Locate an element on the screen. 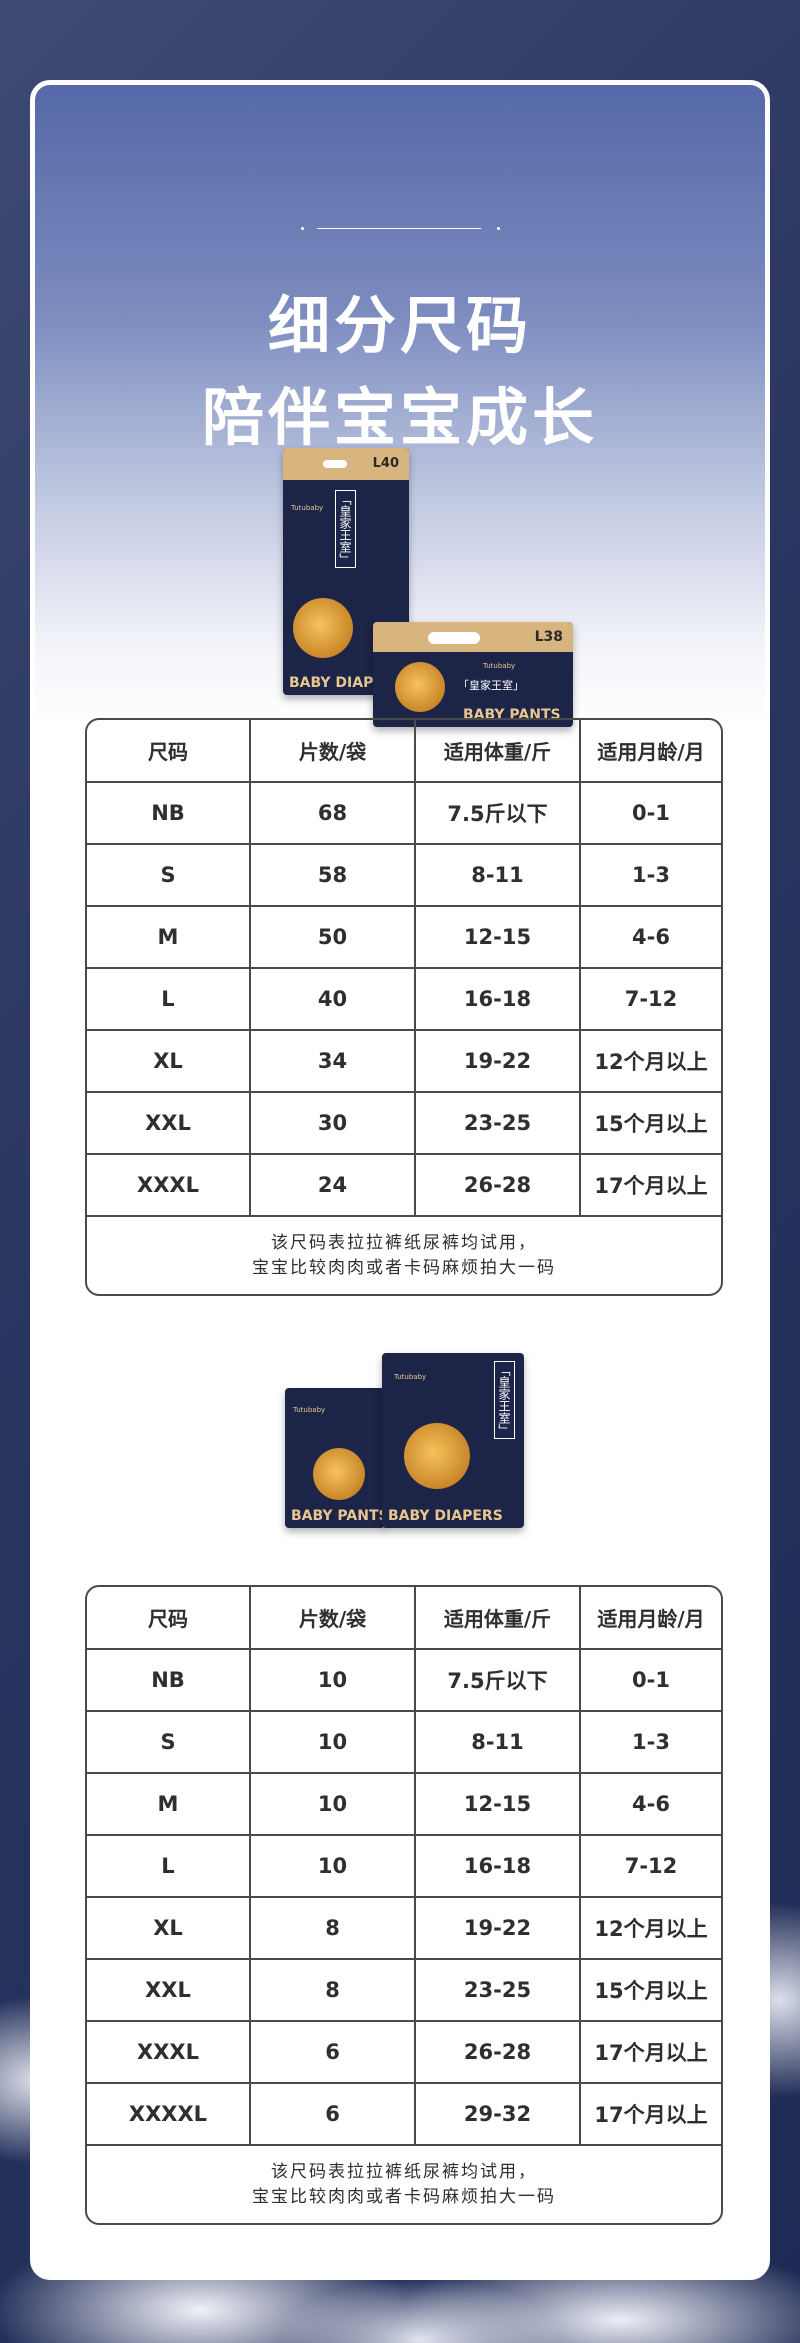 This screenshot has width=800, height=2343. header-age: 适用月龄/月 is located at coordinates (651, 1618).